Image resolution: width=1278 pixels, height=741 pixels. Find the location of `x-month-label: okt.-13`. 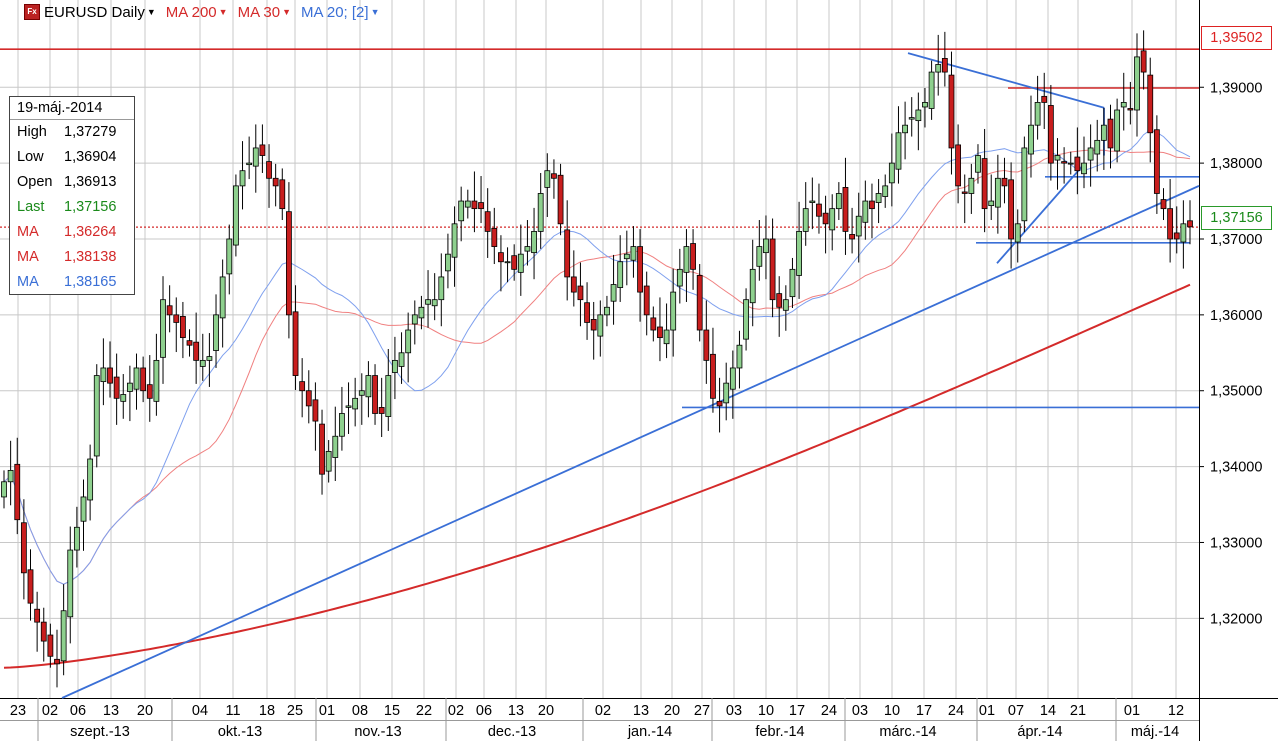

x-month-label: okt.-13 is located at coordinates (240, 732).